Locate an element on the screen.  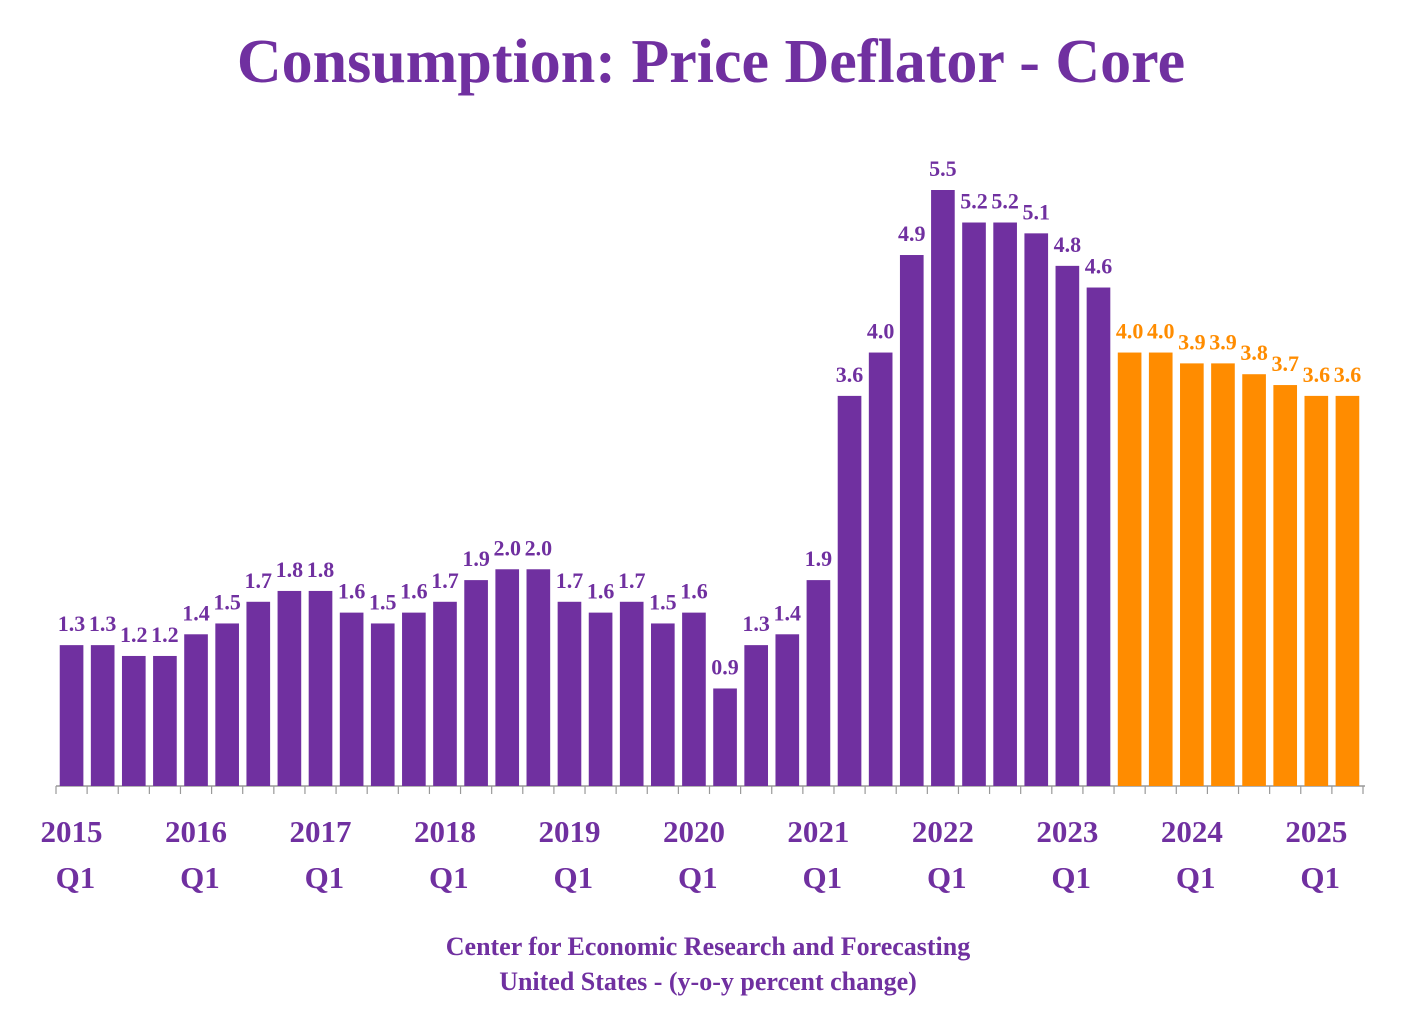
value-label: 5.5 is located at coordinates (943, 168).